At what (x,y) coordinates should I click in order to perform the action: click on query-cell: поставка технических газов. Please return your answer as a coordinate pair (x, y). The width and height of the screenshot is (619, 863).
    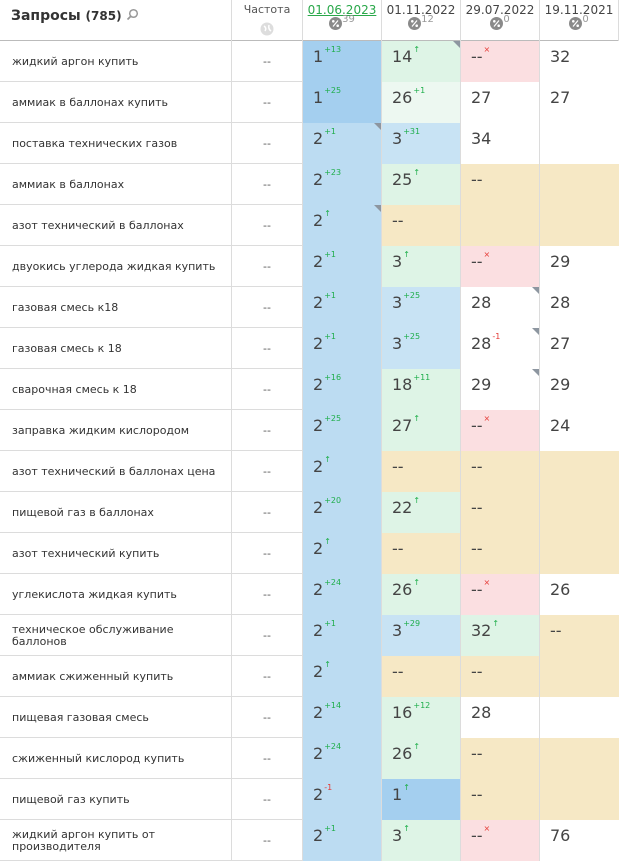
    Looking at the image, I should click on (116, 143).